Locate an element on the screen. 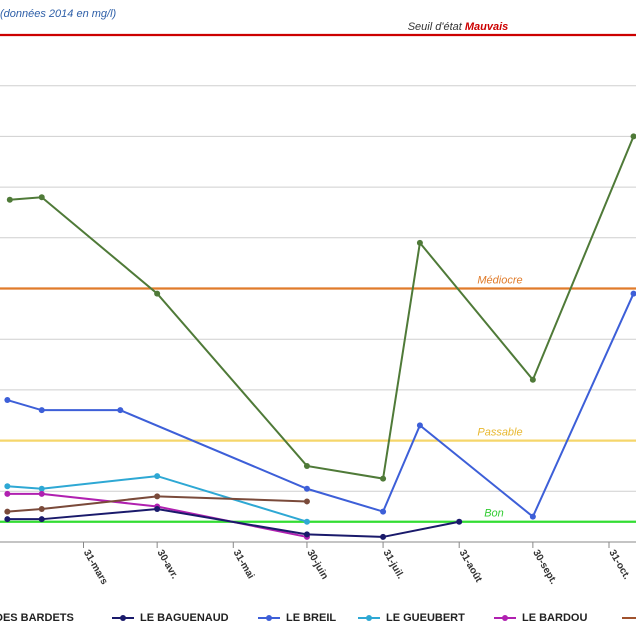 This screenshot has height=636, width=636. legend-label: LE BREIL is located at coordinates (311, 618).